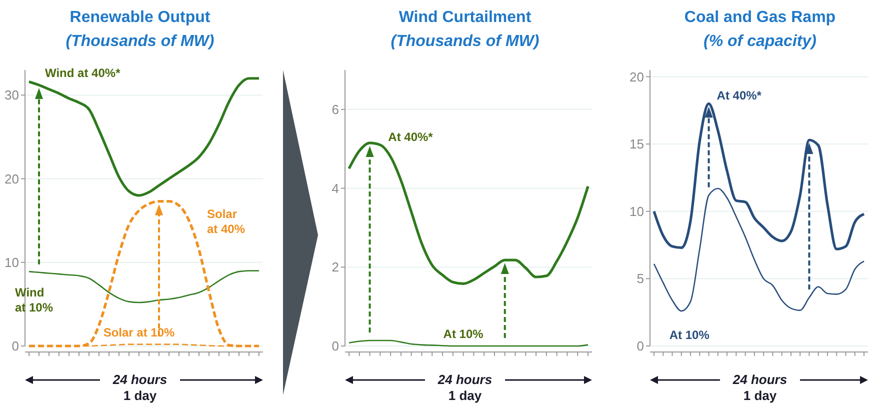  What do you see at coordinates (34, 300) in the screenshot?
I see `series-label: Wind at 10%` at bounding box center [34, 300].